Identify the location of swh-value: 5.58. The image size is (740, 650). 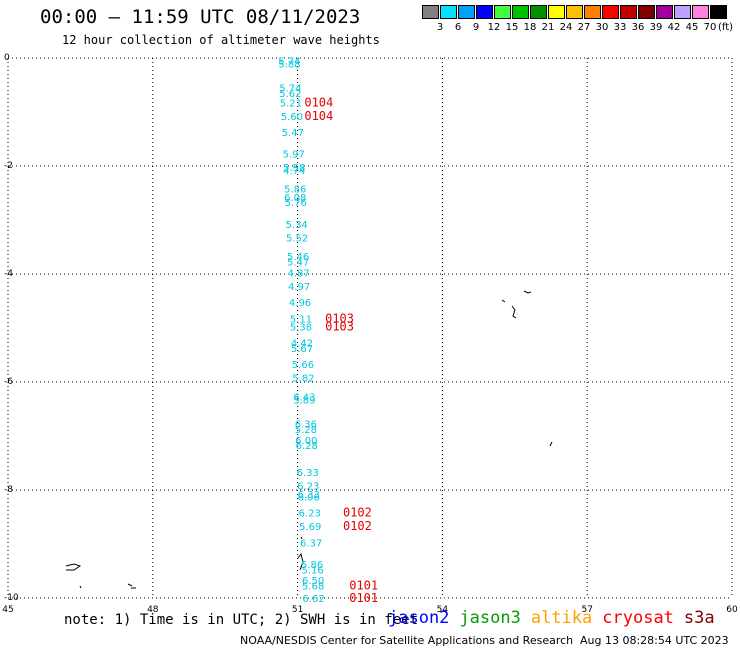
(294, 168).